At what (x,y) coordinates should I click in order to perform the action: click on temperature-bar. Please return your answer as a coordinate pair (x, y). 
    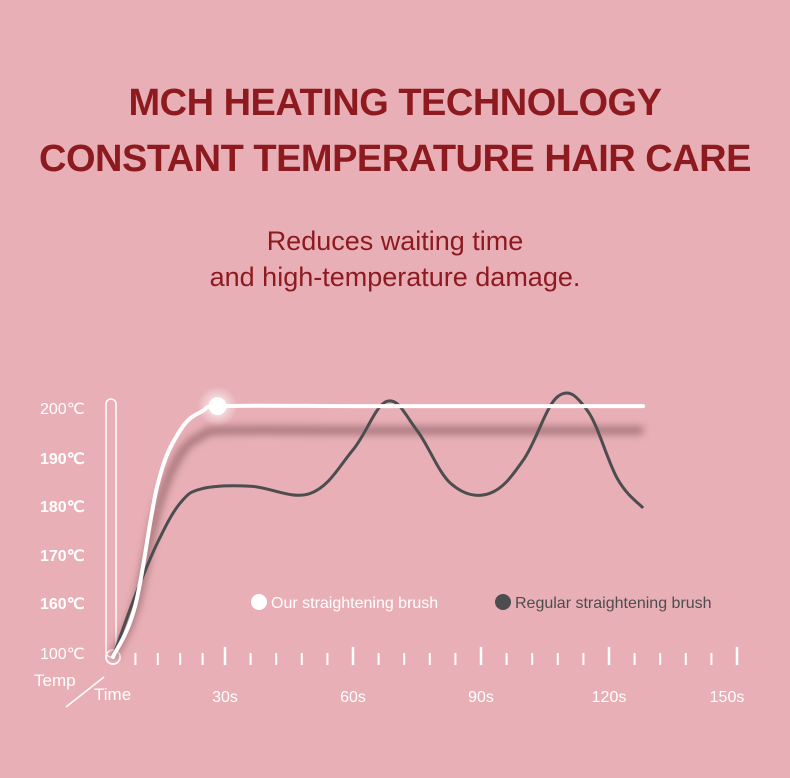
    Looking at the image, I should click on (111, 528).